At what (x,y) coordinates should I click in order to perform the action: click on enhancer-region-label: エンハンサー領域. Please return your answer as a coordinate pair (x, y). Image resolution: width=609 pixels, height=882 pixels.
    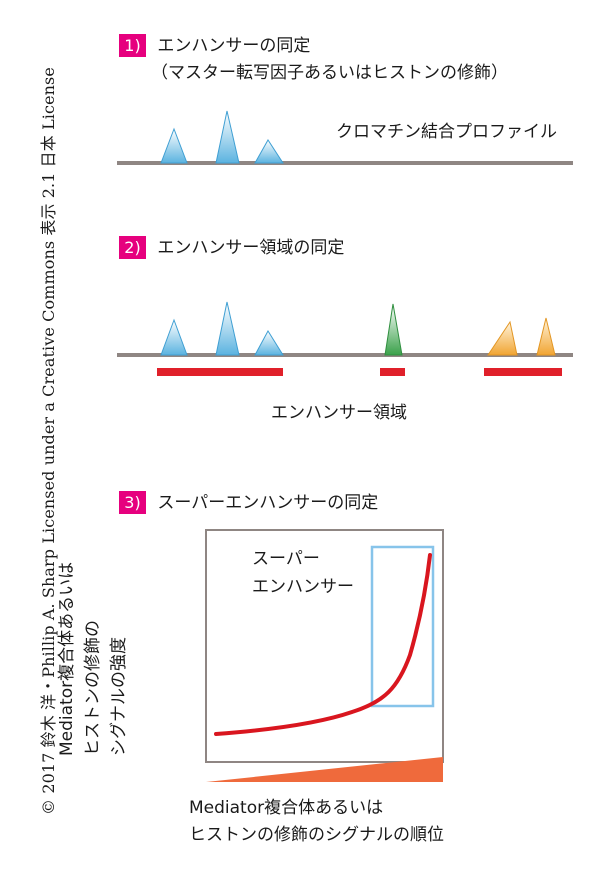
    Looking at the image, I should click on (339, 413).